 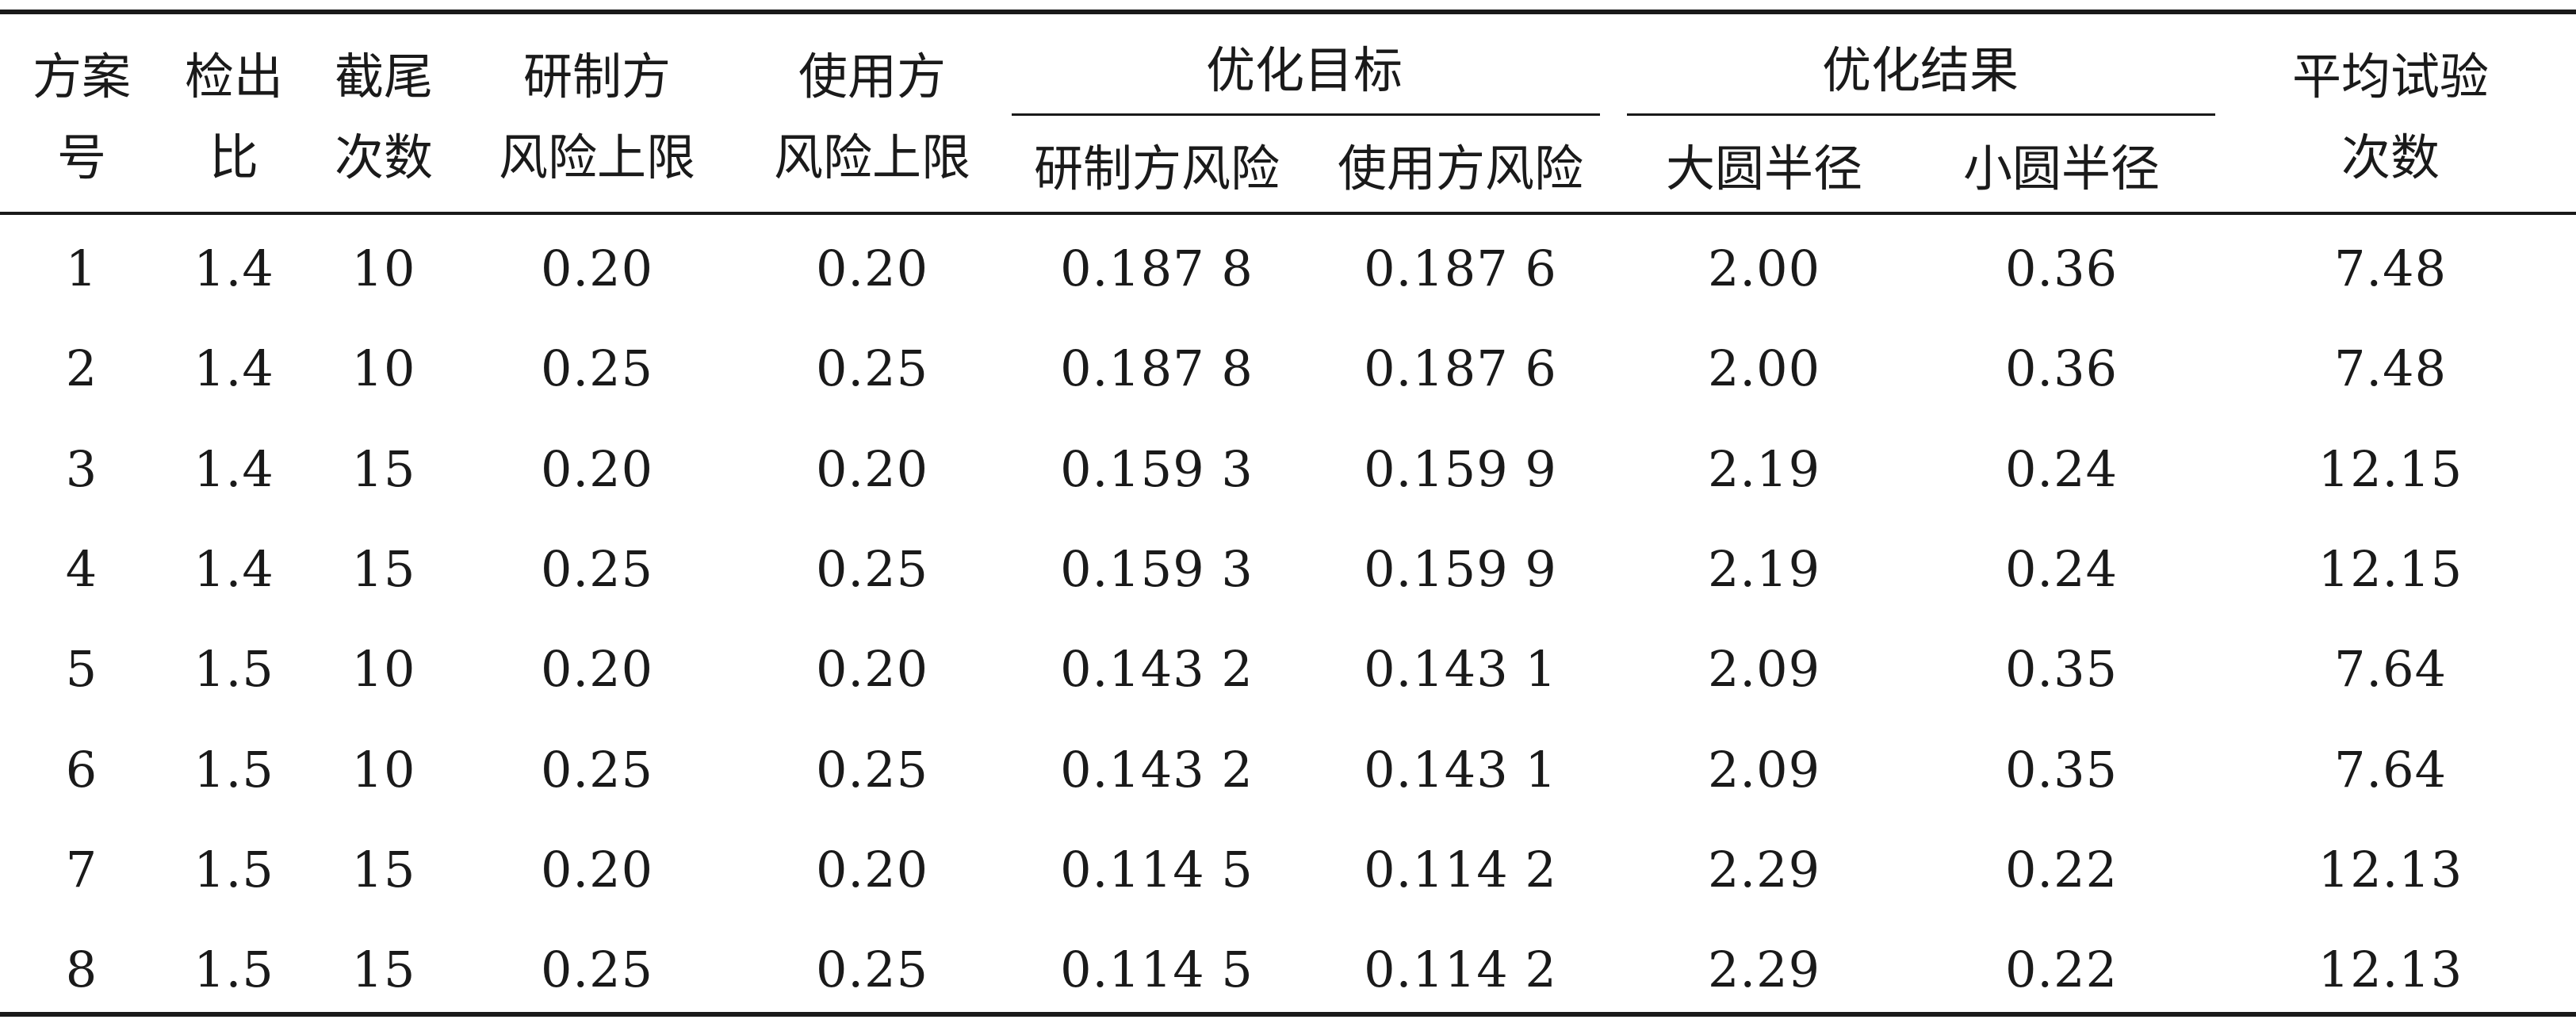 What do you see at coordinates (234, 76) in the screenshot?
I see `header-detect-ratio-line1: 检出` at bounding box center [234, 76].